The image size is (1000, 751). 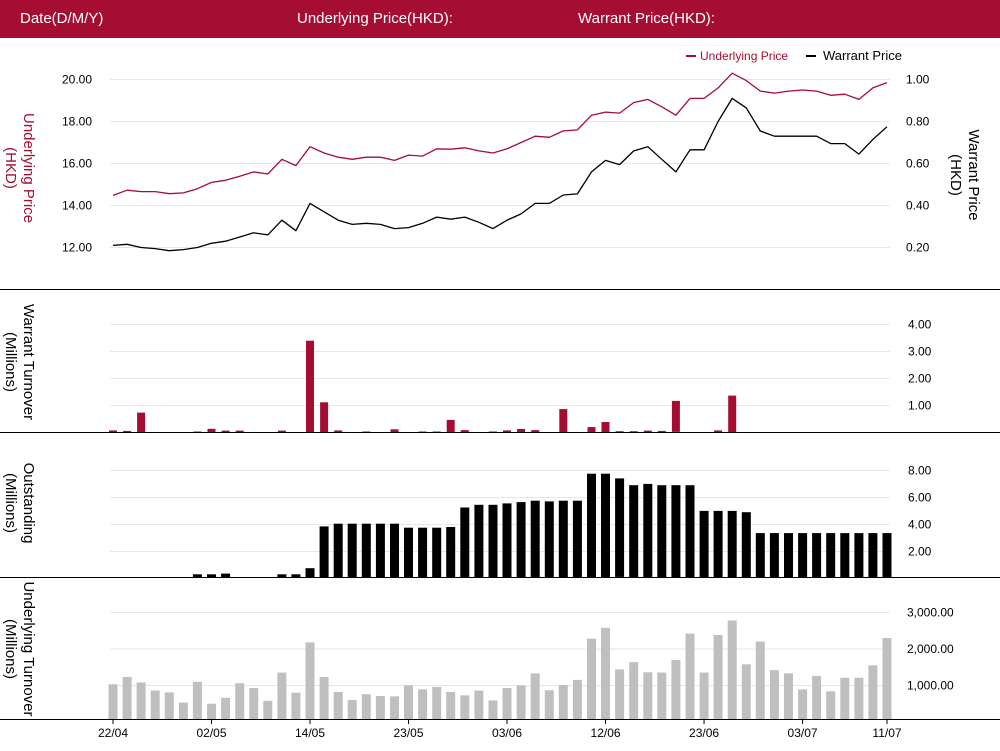 What do you see at coordinates (77, 80) in the screenshot?
I see `y-tick-label-left: 20.00` at bounding box center [77, 80].